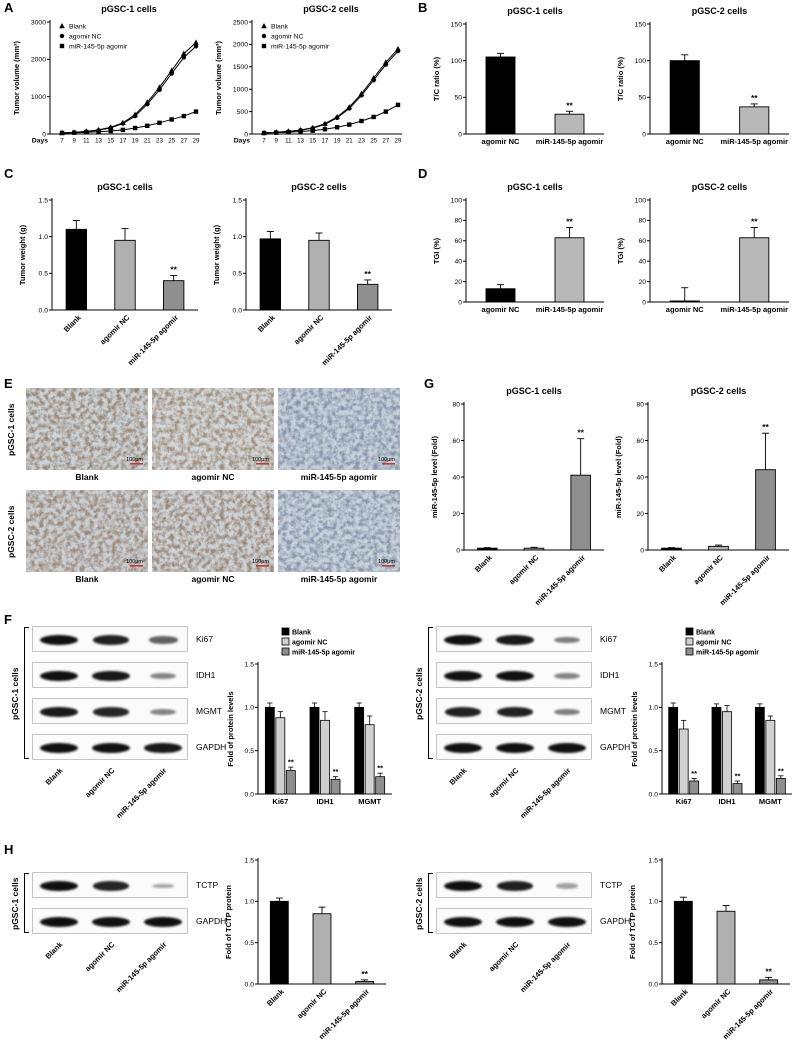 The height and width of the screenshot is (1050, 799). I want to click on svg-text: pGSC-1 cells, so click(534, 391).